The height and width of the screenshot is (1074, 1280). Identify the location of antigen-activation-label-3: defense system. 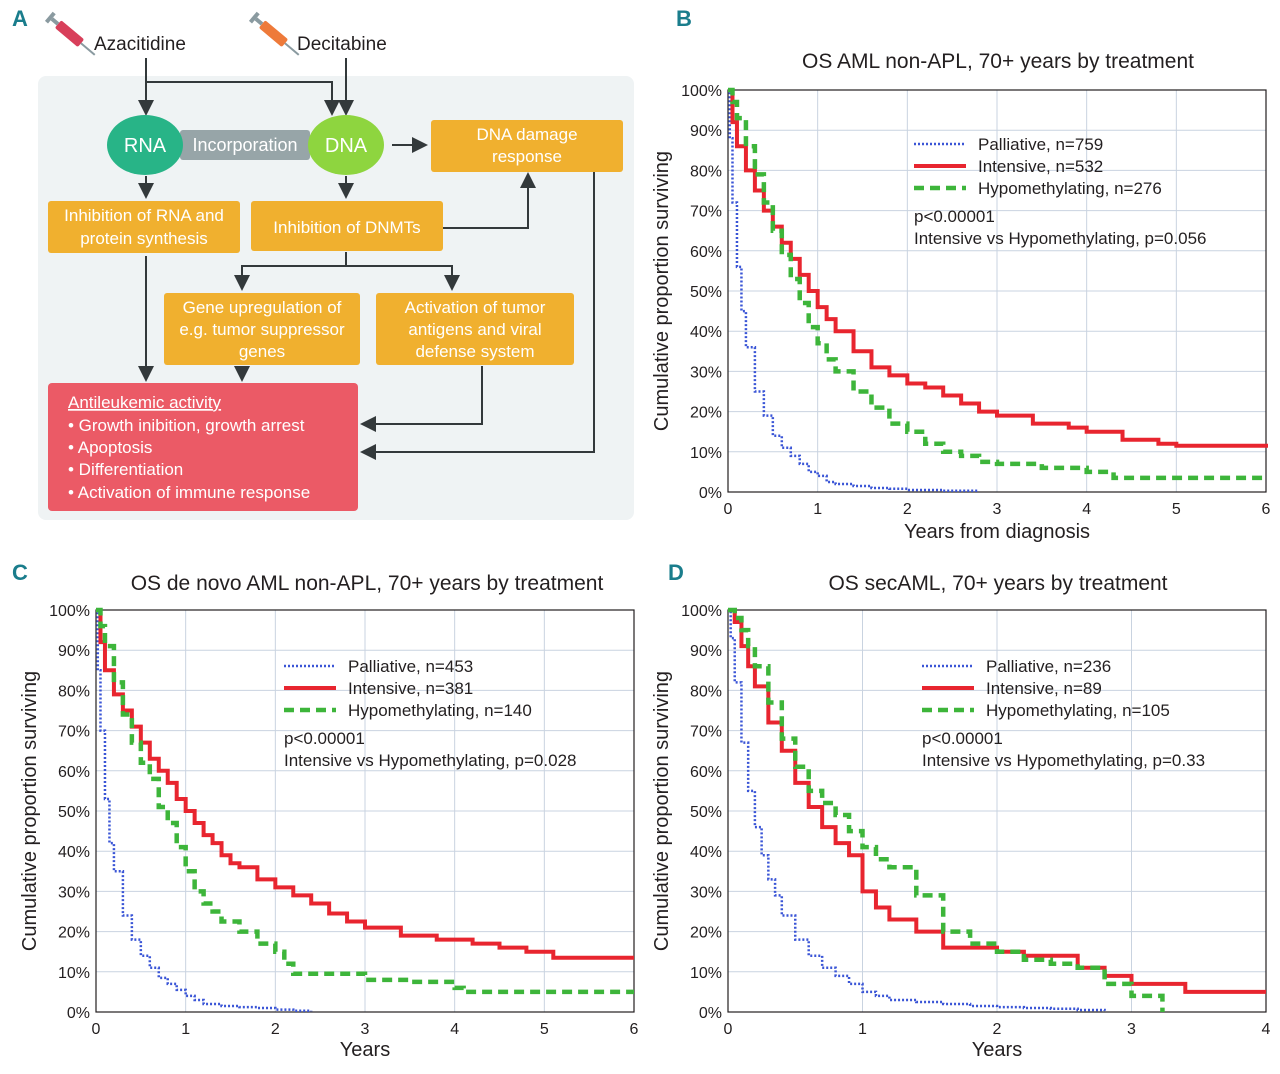
(474, 351).